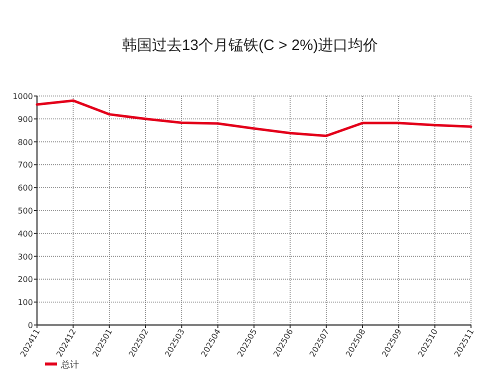  Describe the element at coordinates (25, 119) in the screenshot. I see `y-tick-label: 900` at that location.